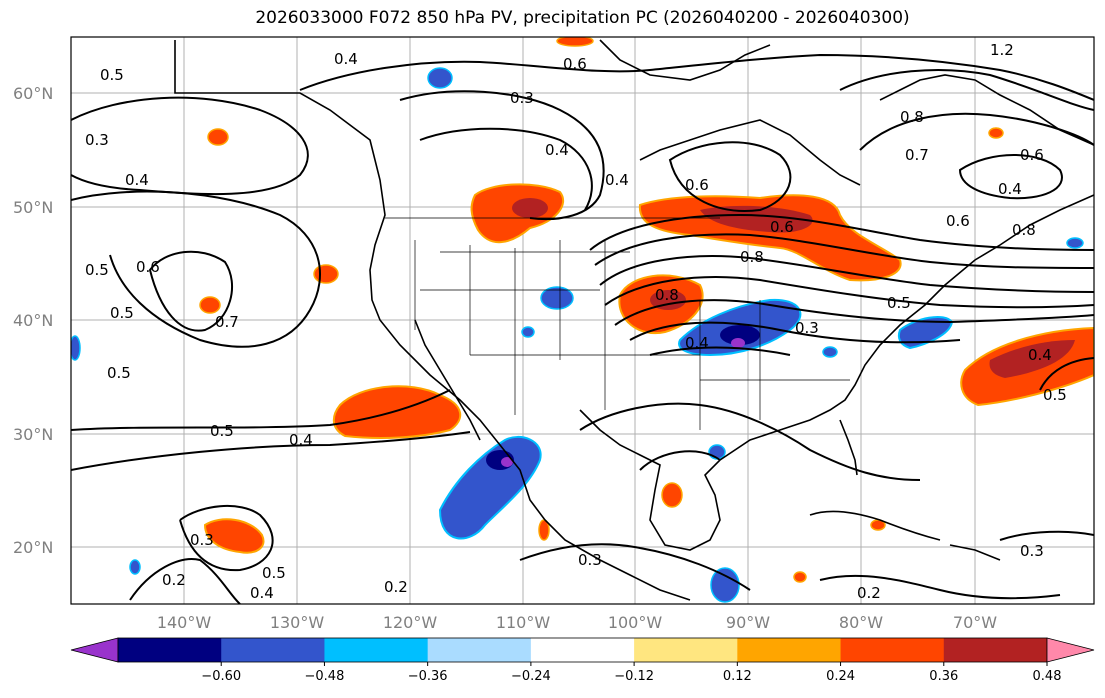 The image size is (1105, 698). I want to click on colorbar-tick-label: 0.12, so click(737, 676).